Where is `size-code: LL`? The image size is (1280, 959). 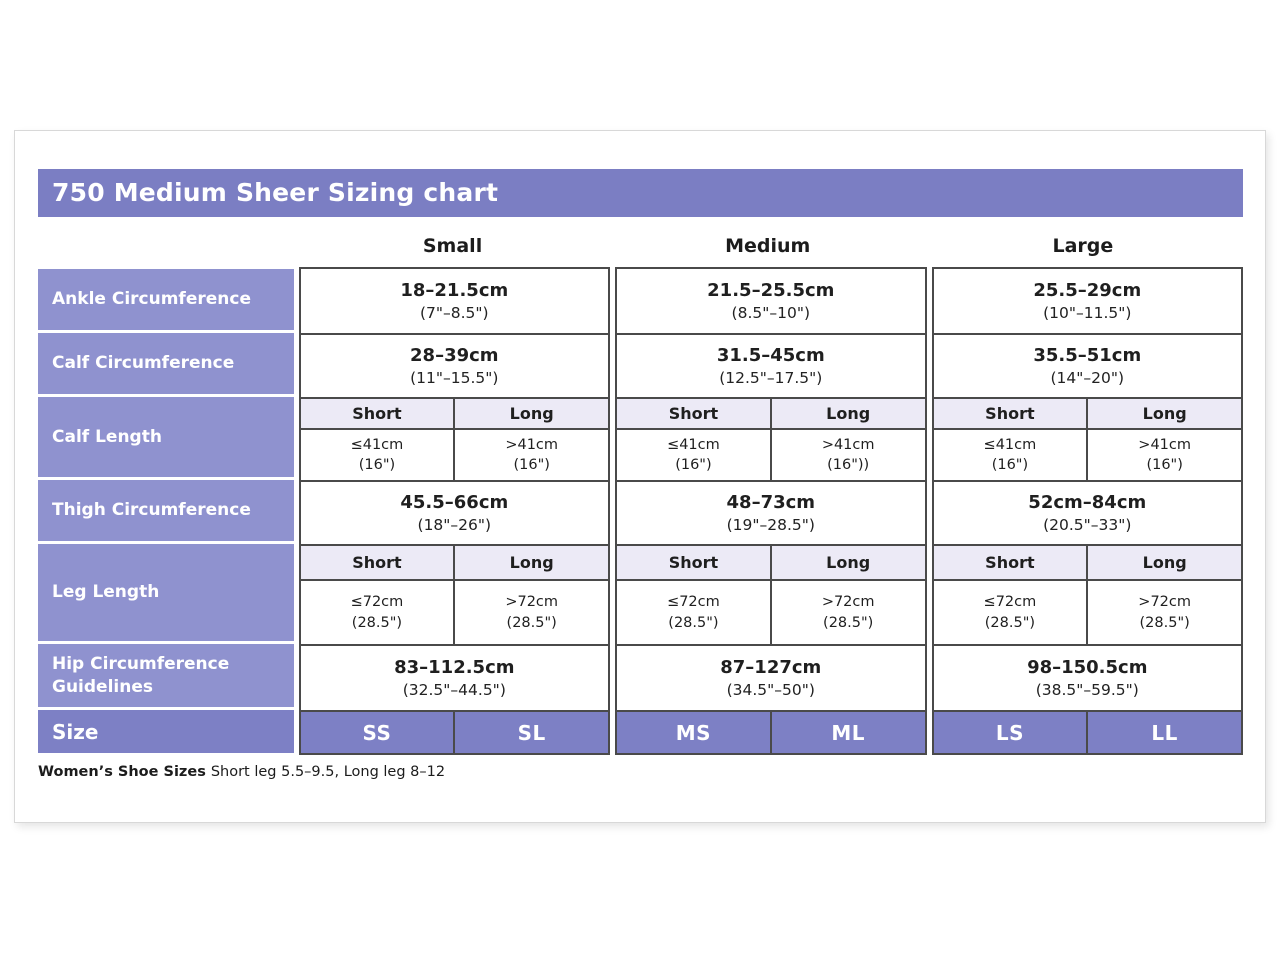 size-code: LL is located at coordinates (1164, 732).